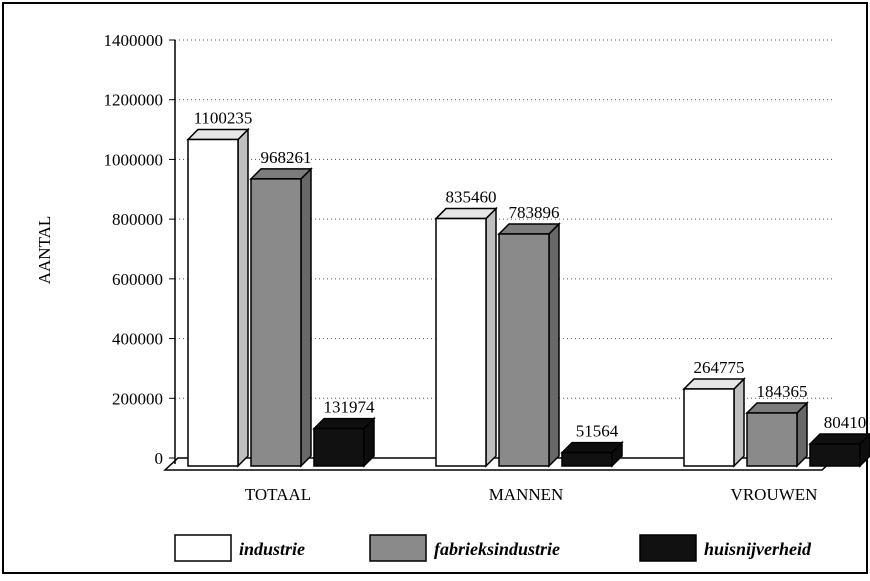  What do you see at coordinates (134, 100) in the screenshot?
I see `y-tick-label: 1200000` at bounding box center [134, 100].